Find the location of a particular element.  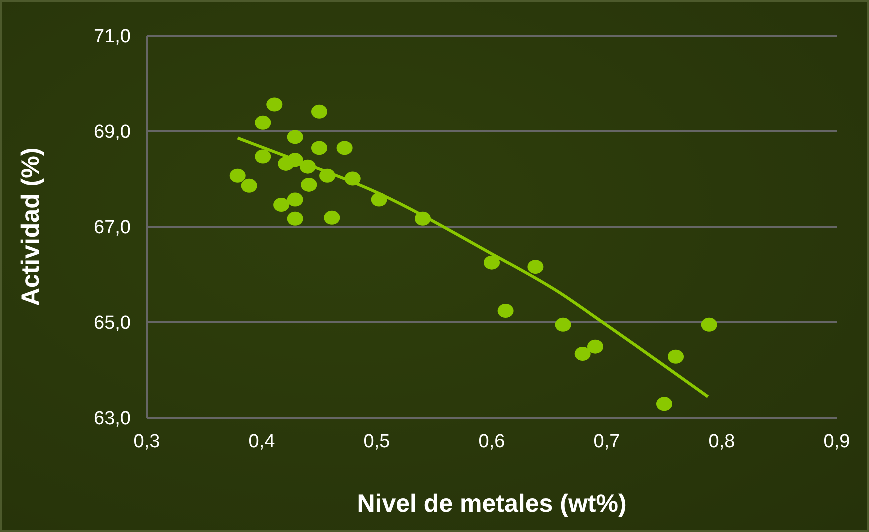

x-tick-label: 0,5 is located at coordinates (377, 441).